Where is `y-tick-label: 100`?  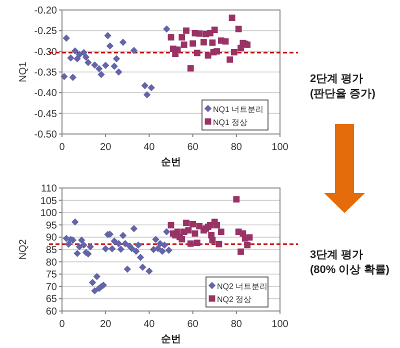
y-tick-label: 100 is located at coordinates (49, 214).